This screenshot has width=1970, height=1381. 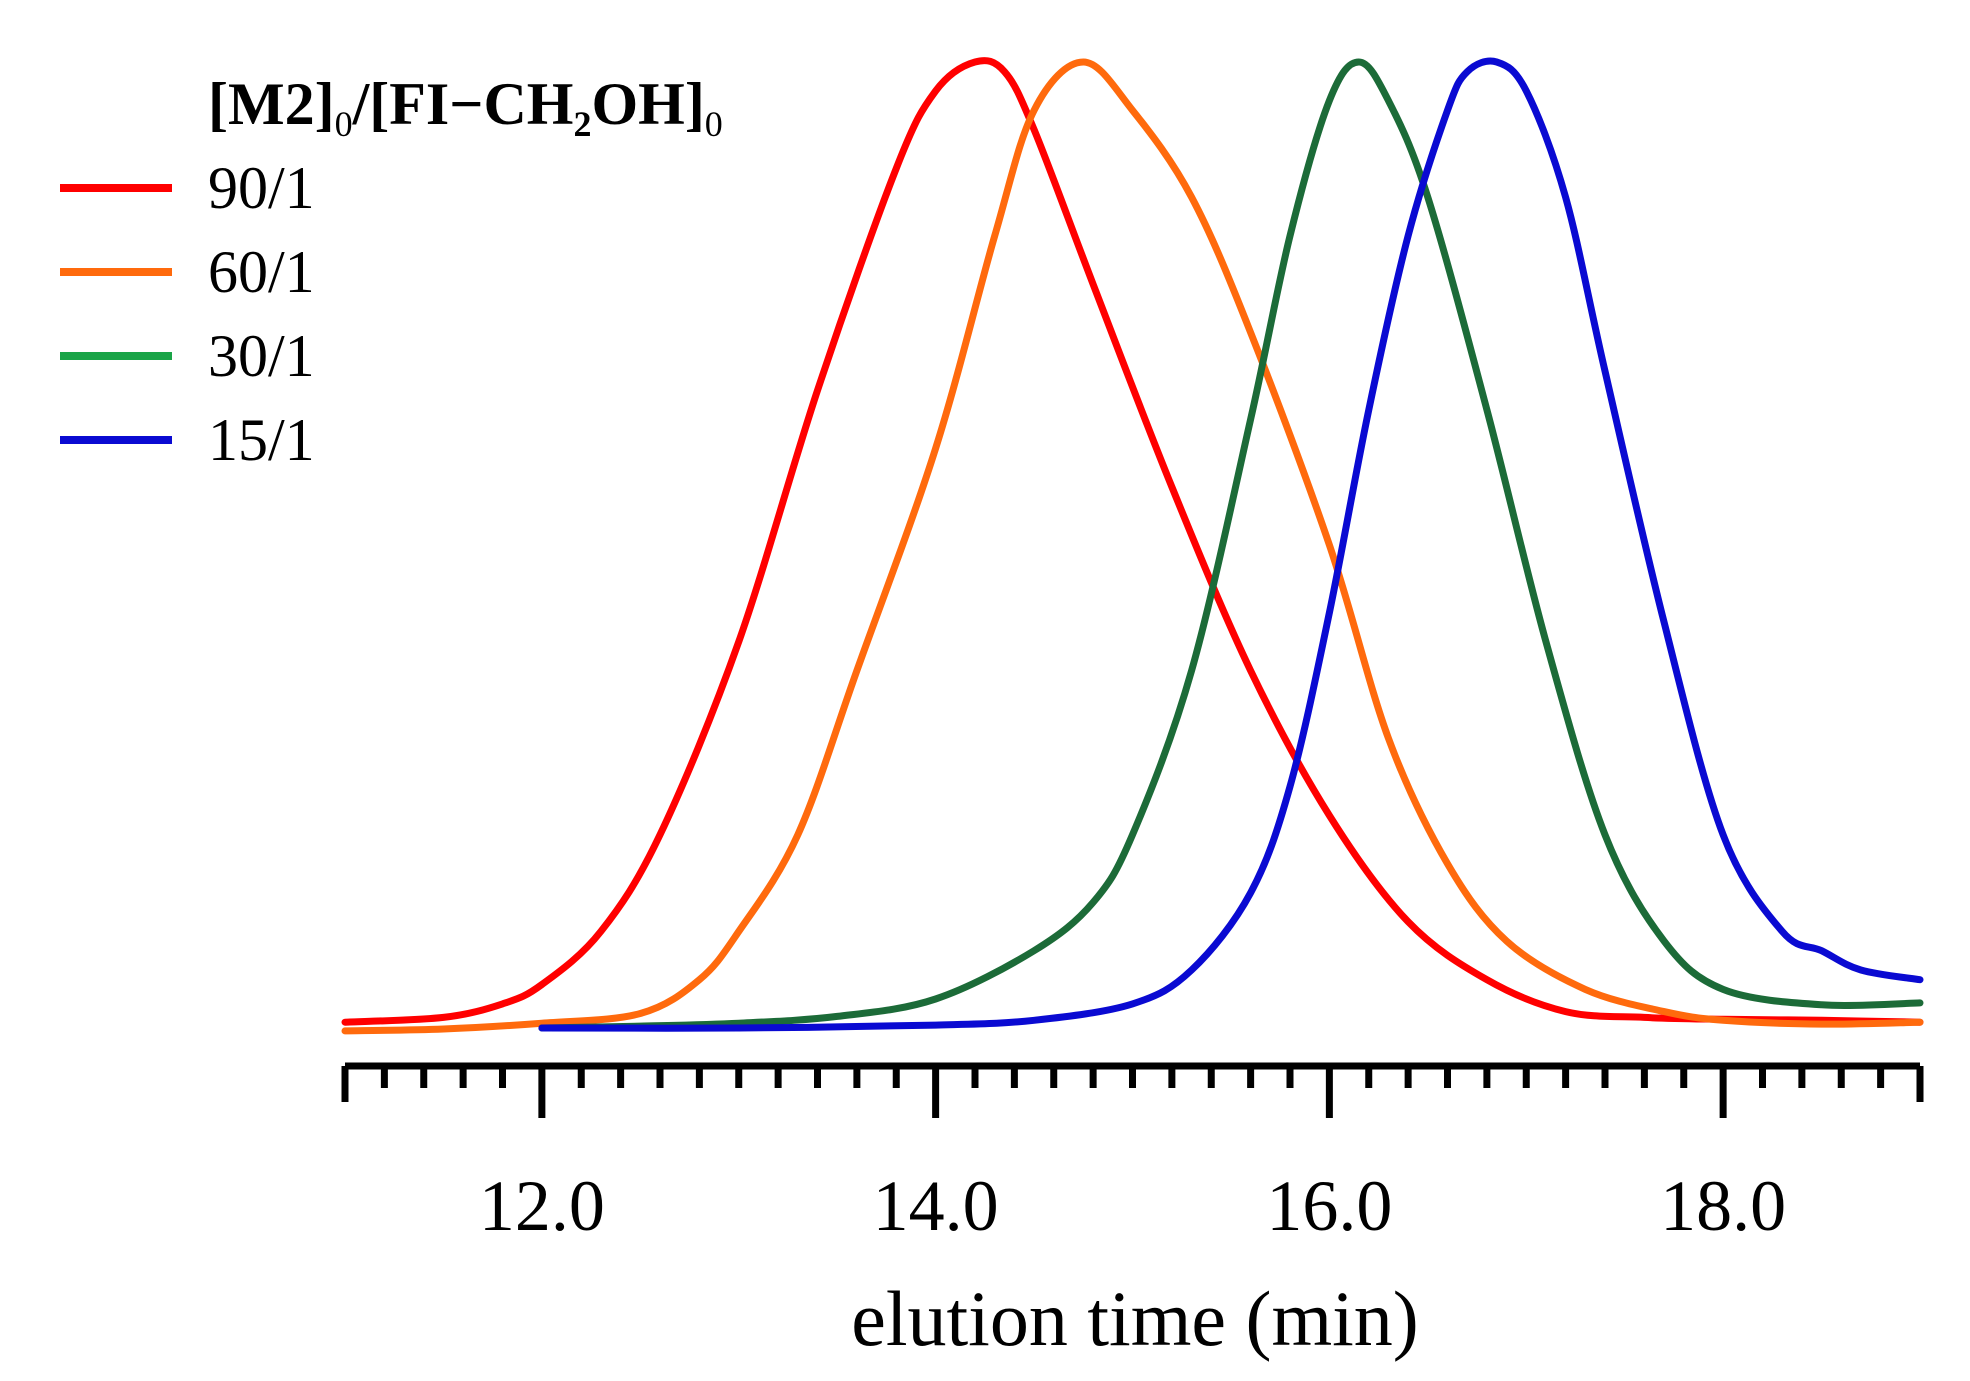 I want to click on legend-label: 30/1, so click(x=261, y=355).